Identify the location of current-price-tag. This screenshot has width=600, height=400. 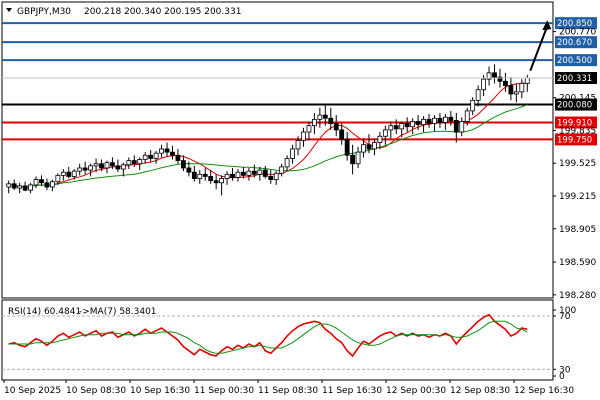
(576, 78).